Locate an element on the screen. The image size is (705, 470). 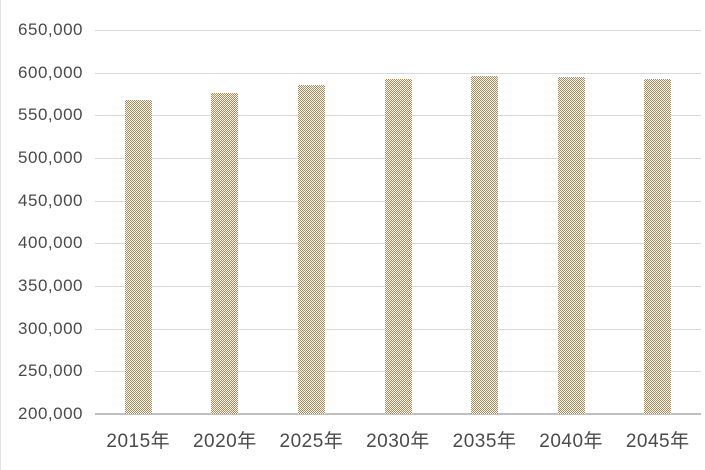
x-tick-label: 2015年 is located at coordinates (138, 441).